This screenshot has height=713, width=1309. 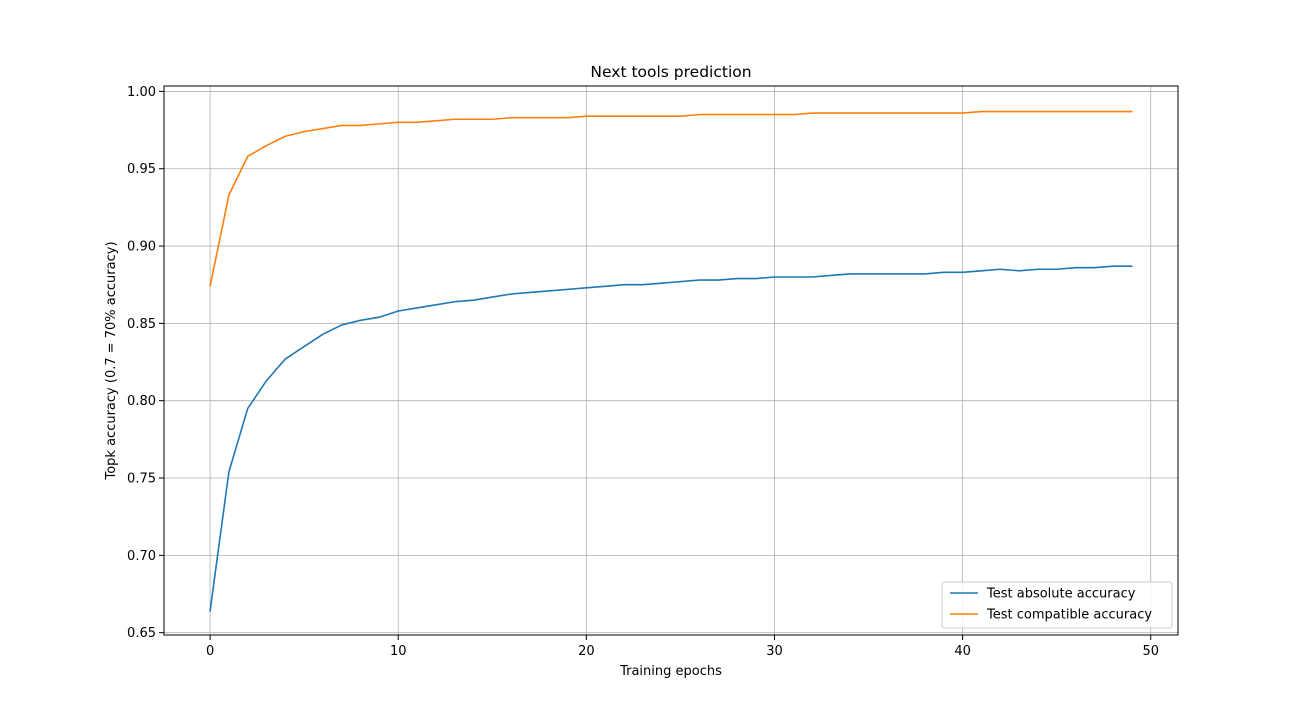 What do you see at coordinates (141, 401) in the screenshot?
I see `y-tick-label: 0.80` at bounding box center [141, 401].